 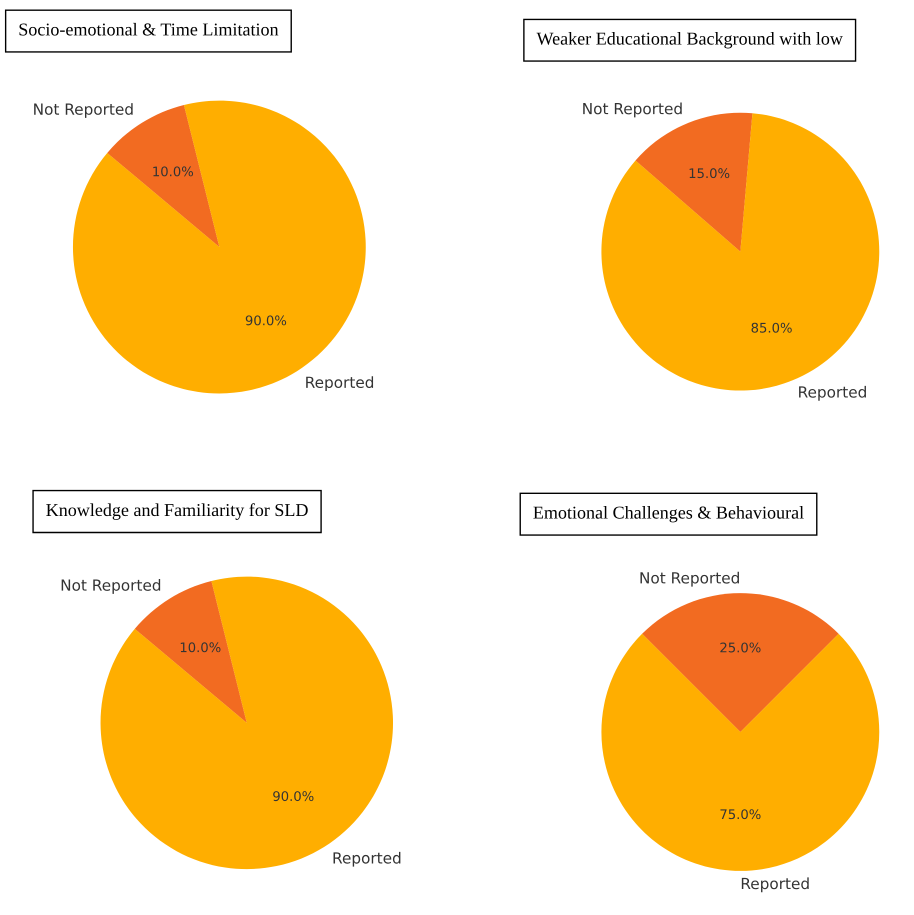 What do you see at coordinates (148, 29) in the screenshot?
I see `chart-title: Socio-emotional & Time Limitation` at bounding box center [148, 29].